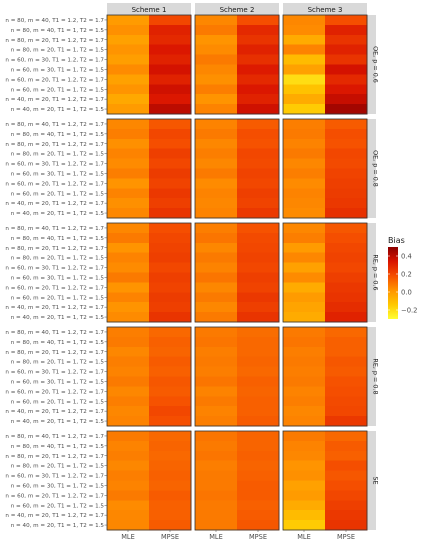 The height and width of the screenshot is (550, 425). Describe the element at coordinates (58, 51) in the screenshot. I see `y-tick-label: n = 80, m = 20, T1 = 1, T2 = 1.5` at that location.